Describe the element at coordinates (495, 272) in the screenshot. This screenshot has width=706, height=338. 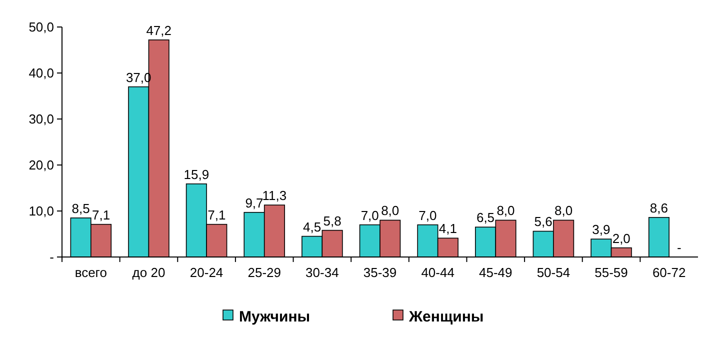
I see `x-tick-label: 45-49` at that location.